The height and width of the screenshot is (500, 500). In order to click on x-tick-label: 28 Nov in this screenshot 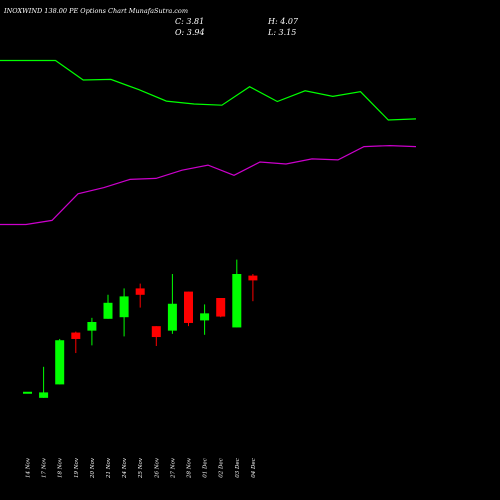, I will do `click(190, 468)`.